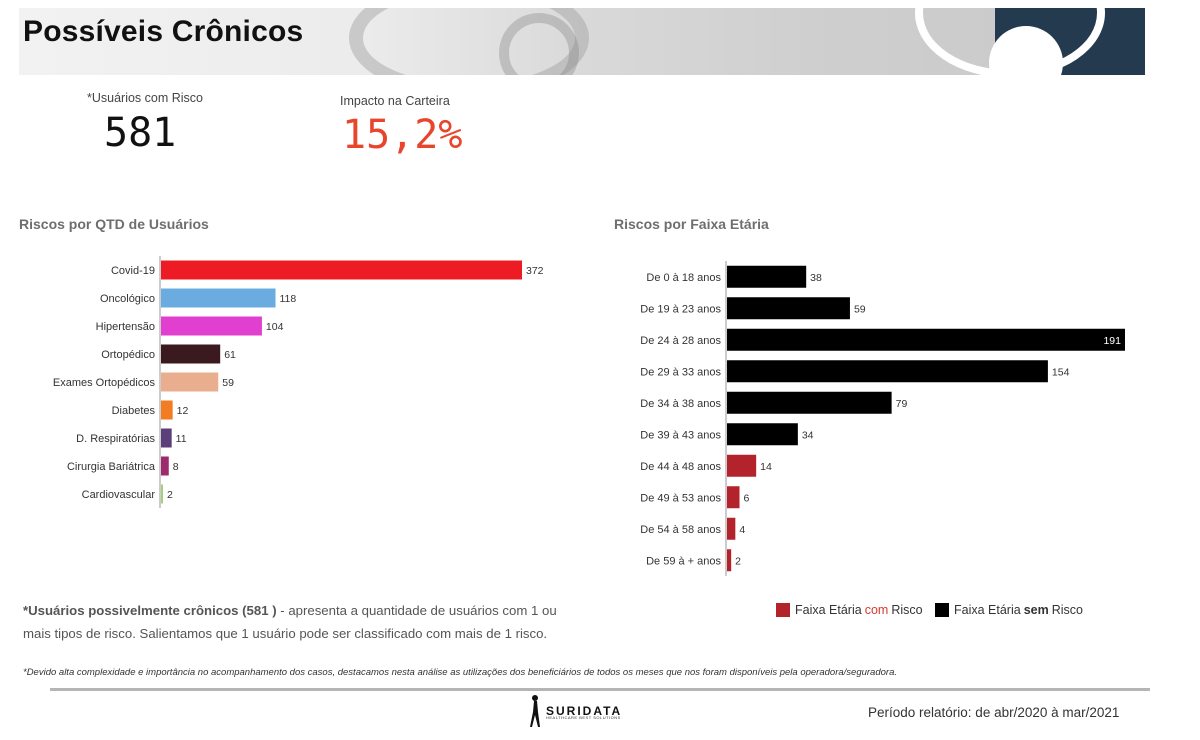 The width and height of the screenshot is (1200, 740). What do you see at coordinates (104, 383) in the screenshot?
I see `tick-label: Exames Ortopédicos` at bounding box center [104, 383].